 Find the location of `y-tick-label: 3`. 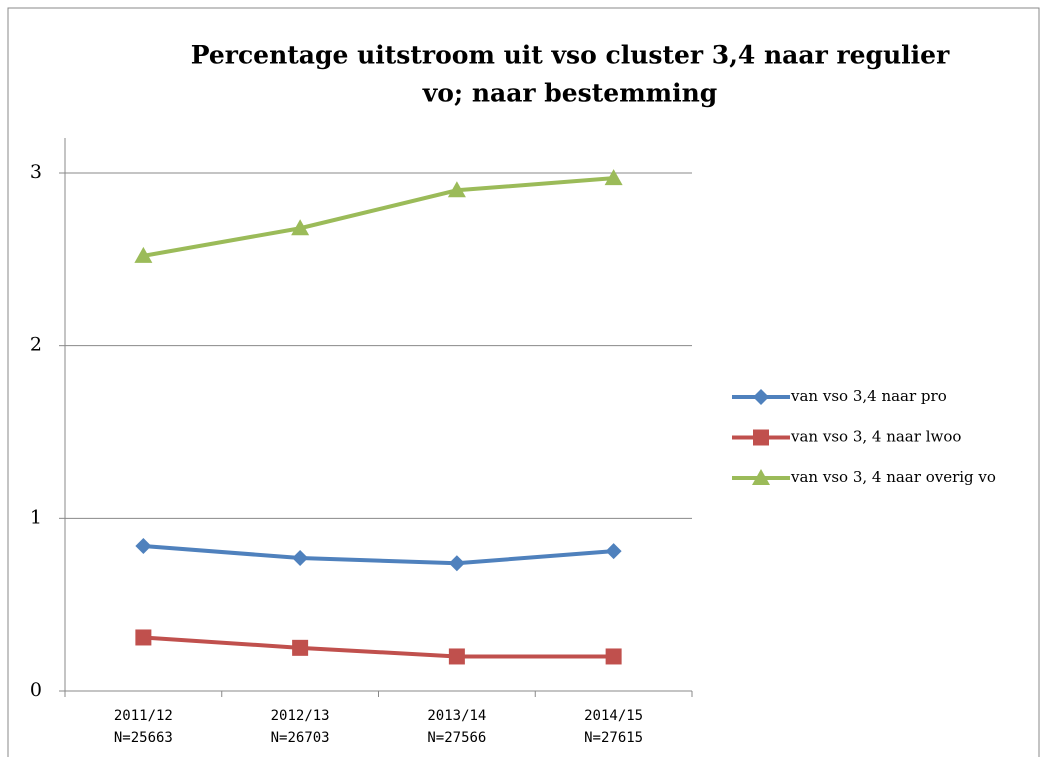

y-tick-label: 3 is located at coordinates (36, 172).